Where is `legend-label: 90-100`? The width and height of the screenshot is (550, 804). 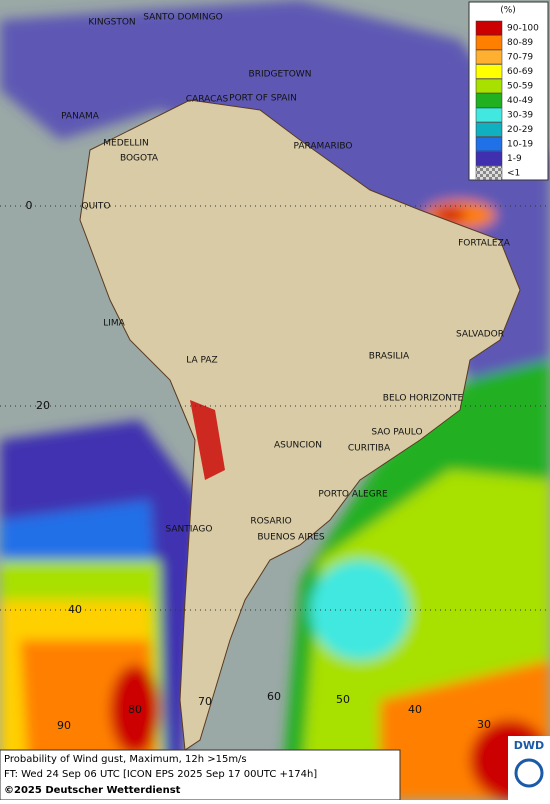 legend-label: 90-100 is located at coordinates (523, 29).